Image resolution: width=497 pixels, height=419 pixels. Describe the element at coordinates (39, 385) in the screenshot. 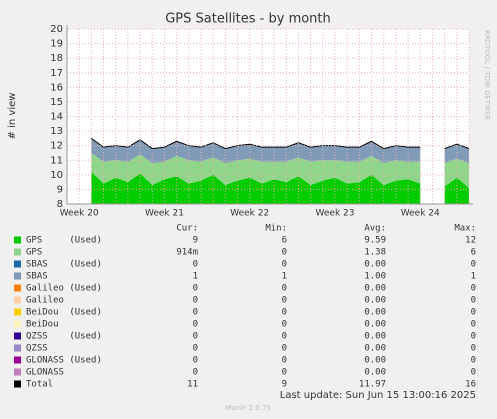

I see `legend-name: Total` at that location.